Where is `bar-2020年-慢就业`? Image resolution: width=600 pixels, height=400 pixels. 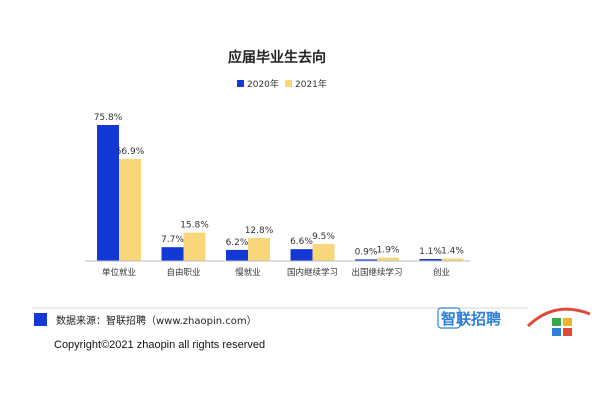
bar-2020年-慢就业 is located at coordinates (237, 255).